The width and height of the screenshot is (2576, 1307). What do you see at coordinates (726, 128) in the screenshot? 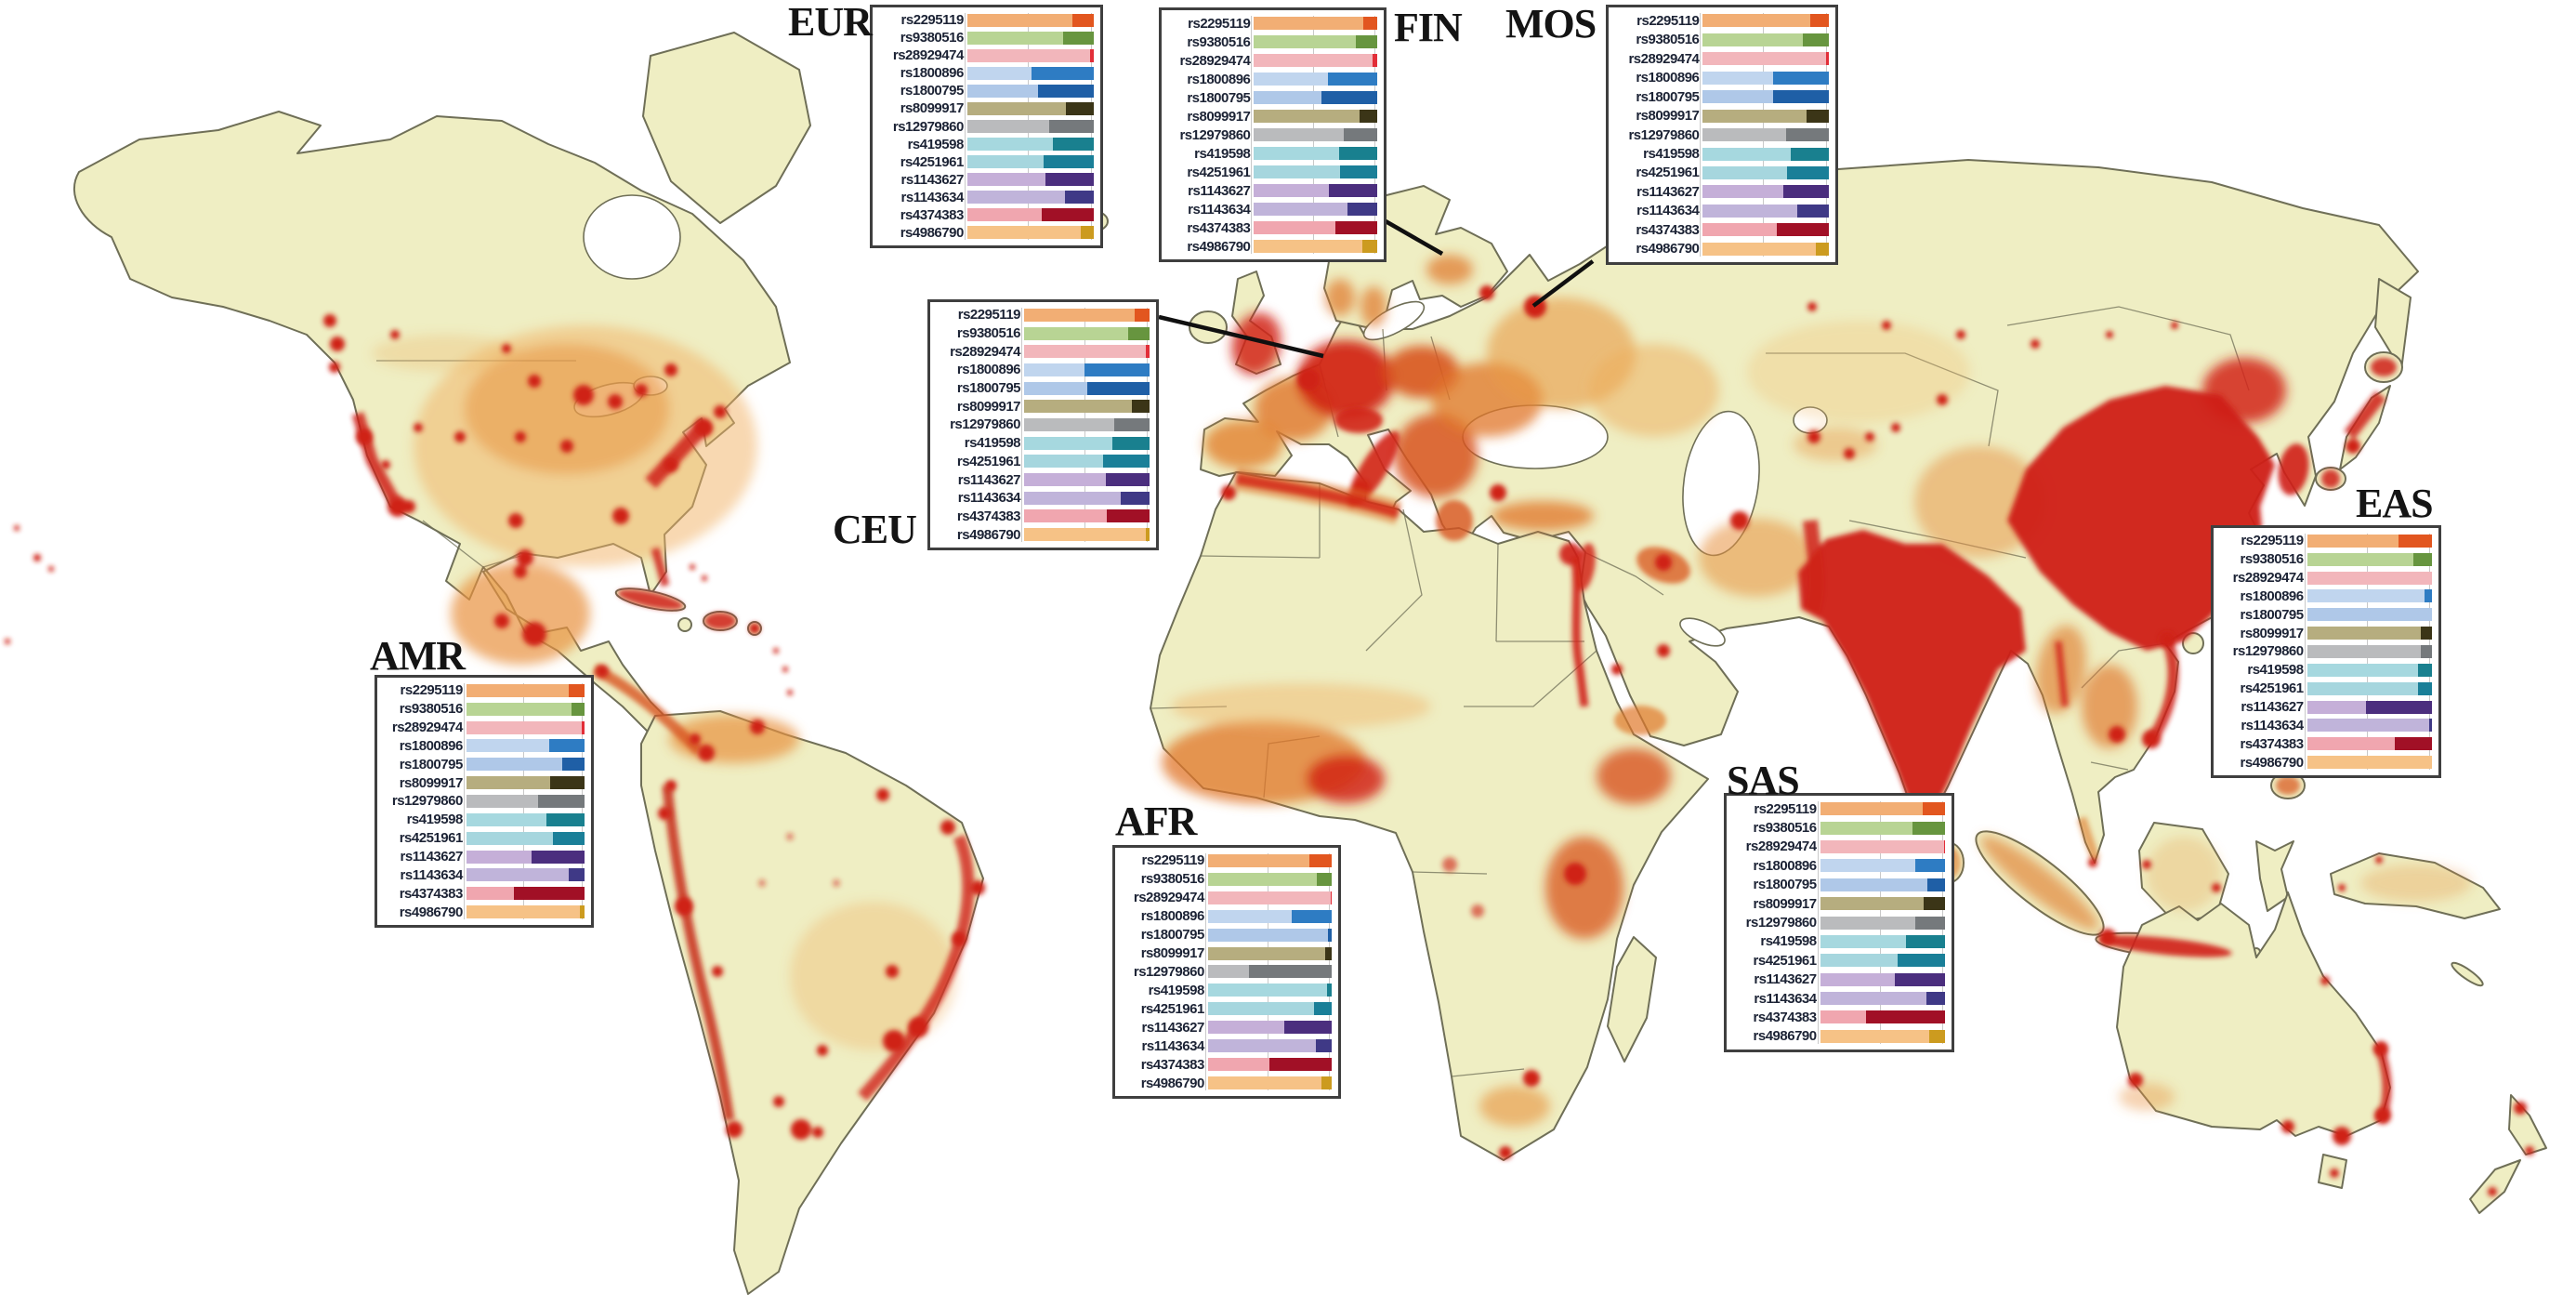
I see `island-greenland` at bounding box center [726, 128].